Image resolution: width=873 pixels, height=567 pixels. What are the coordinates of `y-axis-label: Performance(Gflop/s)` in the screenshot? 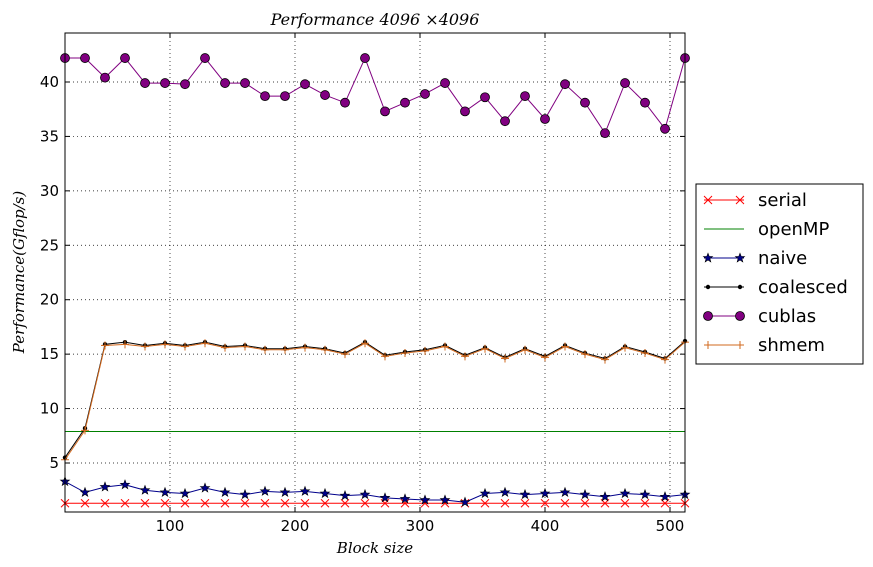 It's located at (19, 273).